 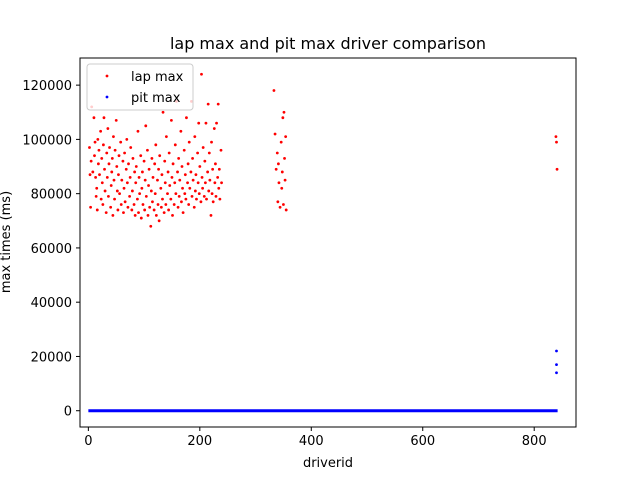 I want to click on legend-lap-max-marker, so click(x=107, y=76).